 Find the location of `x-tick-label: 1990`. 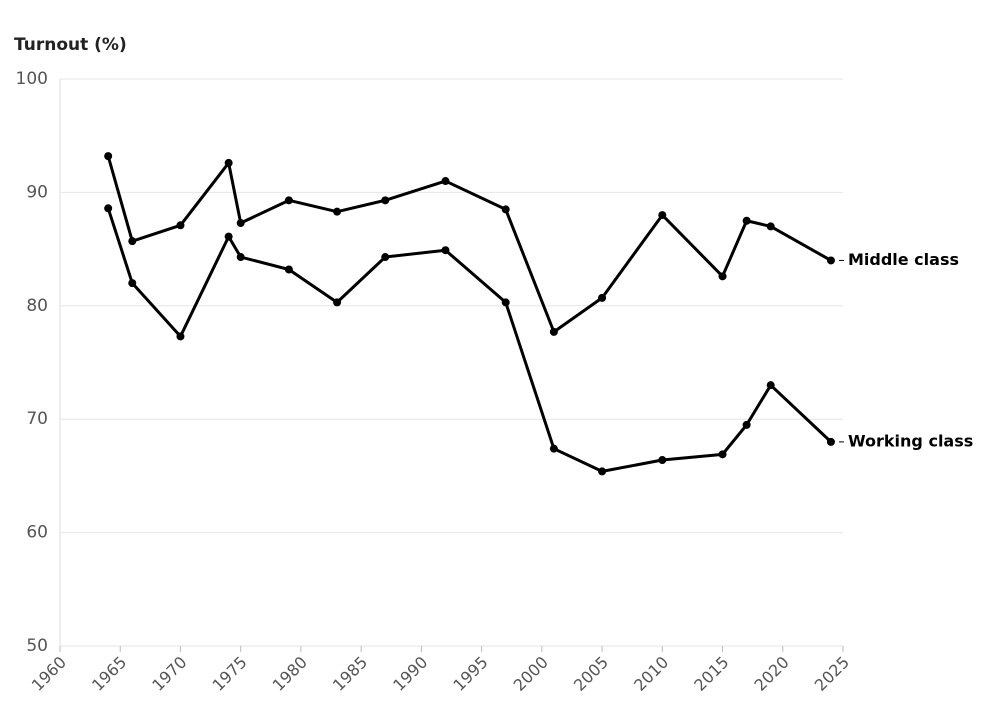

x-tick-label: 1990 is located at coordinates (410, 674).